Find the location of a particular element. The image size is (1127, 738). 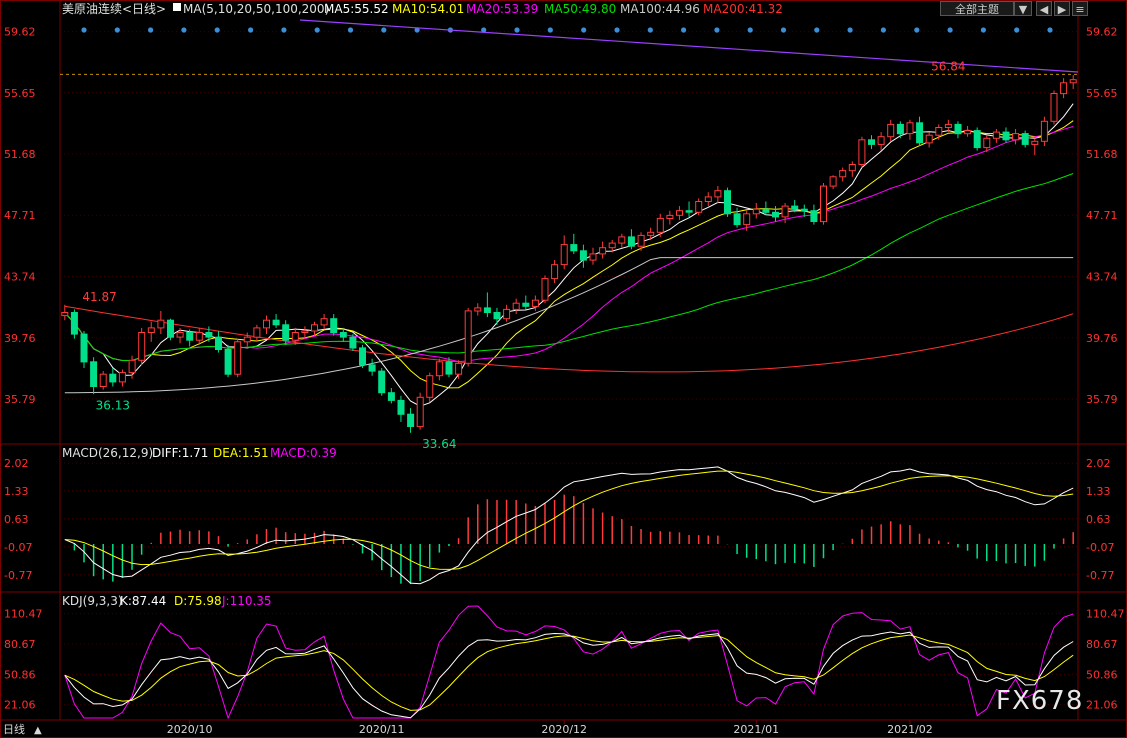

left-arrow-button: ◀ is located at coordinates (1044, 8).